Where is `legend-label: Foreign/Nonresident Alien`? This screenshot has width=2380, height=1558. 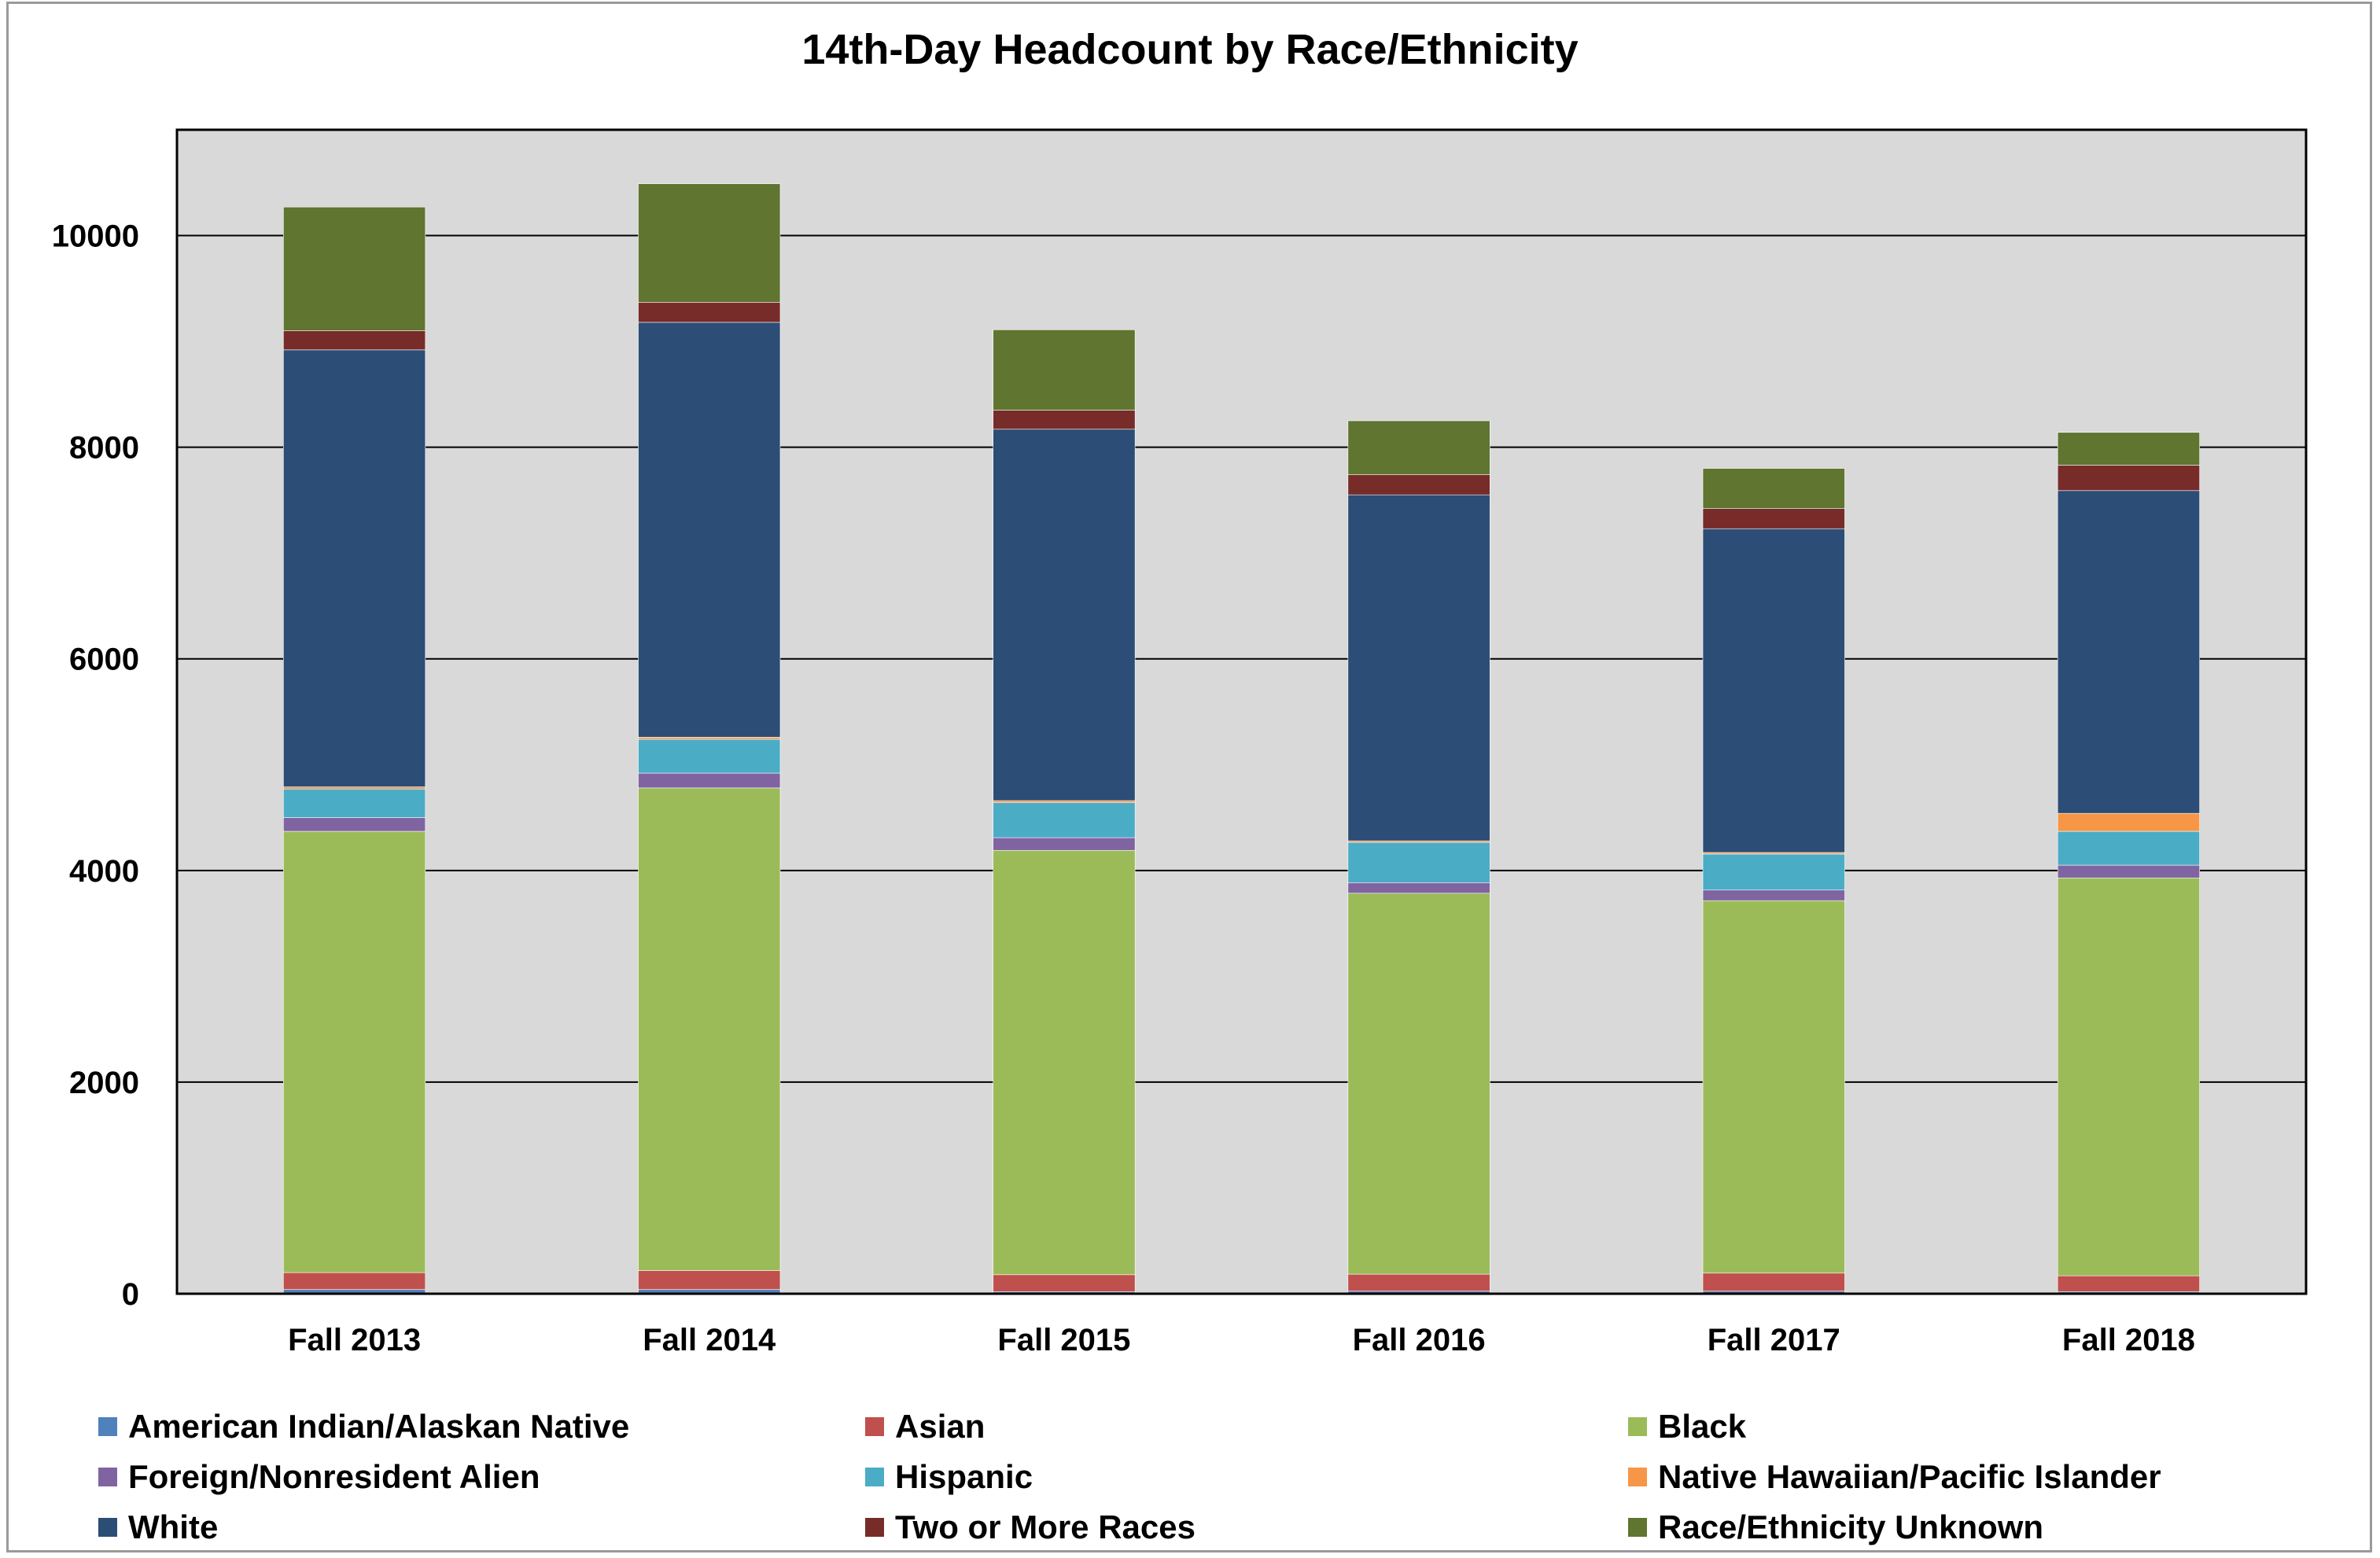
legend-label: Foreign/Nonresident Alien is located at coordinates (334, 1476).